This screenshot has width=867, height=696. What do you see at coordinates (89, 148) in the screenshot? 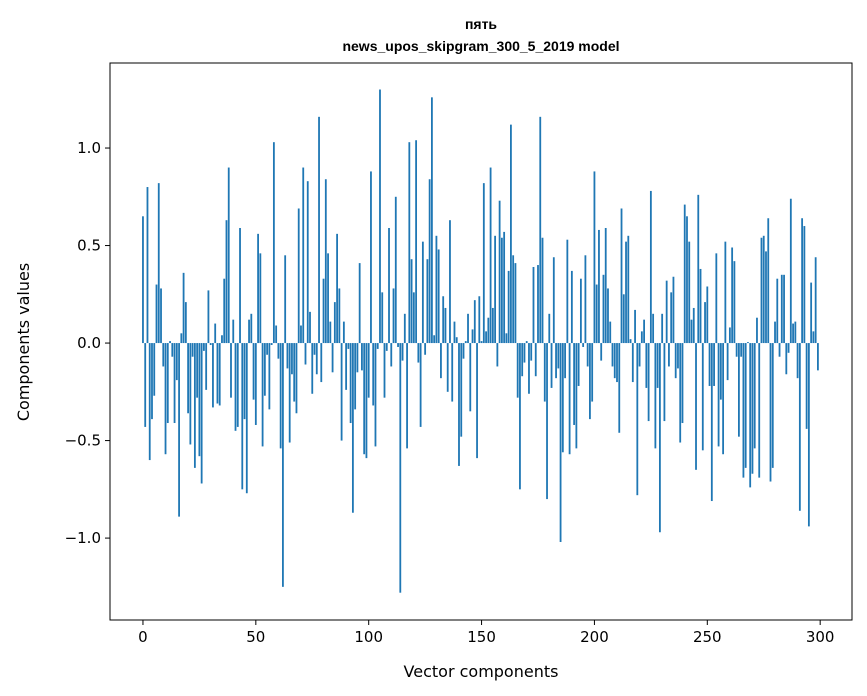
I see `y-tick-label: 1.0` at bounding box center [89, 148].